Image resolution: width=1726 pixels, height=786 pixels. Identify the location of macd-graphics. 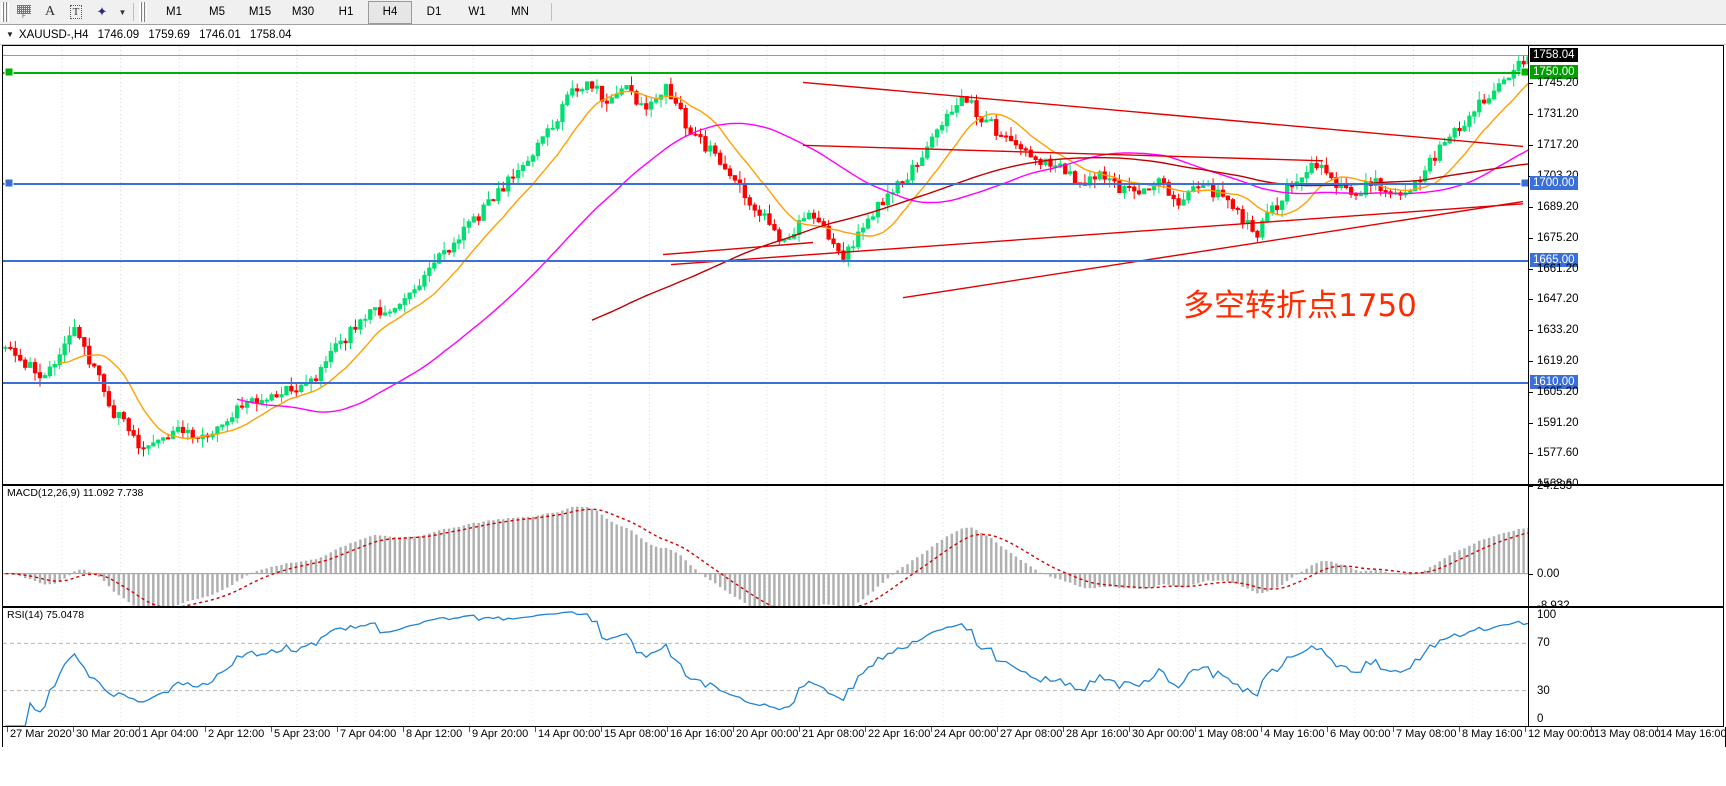
(766, 546).